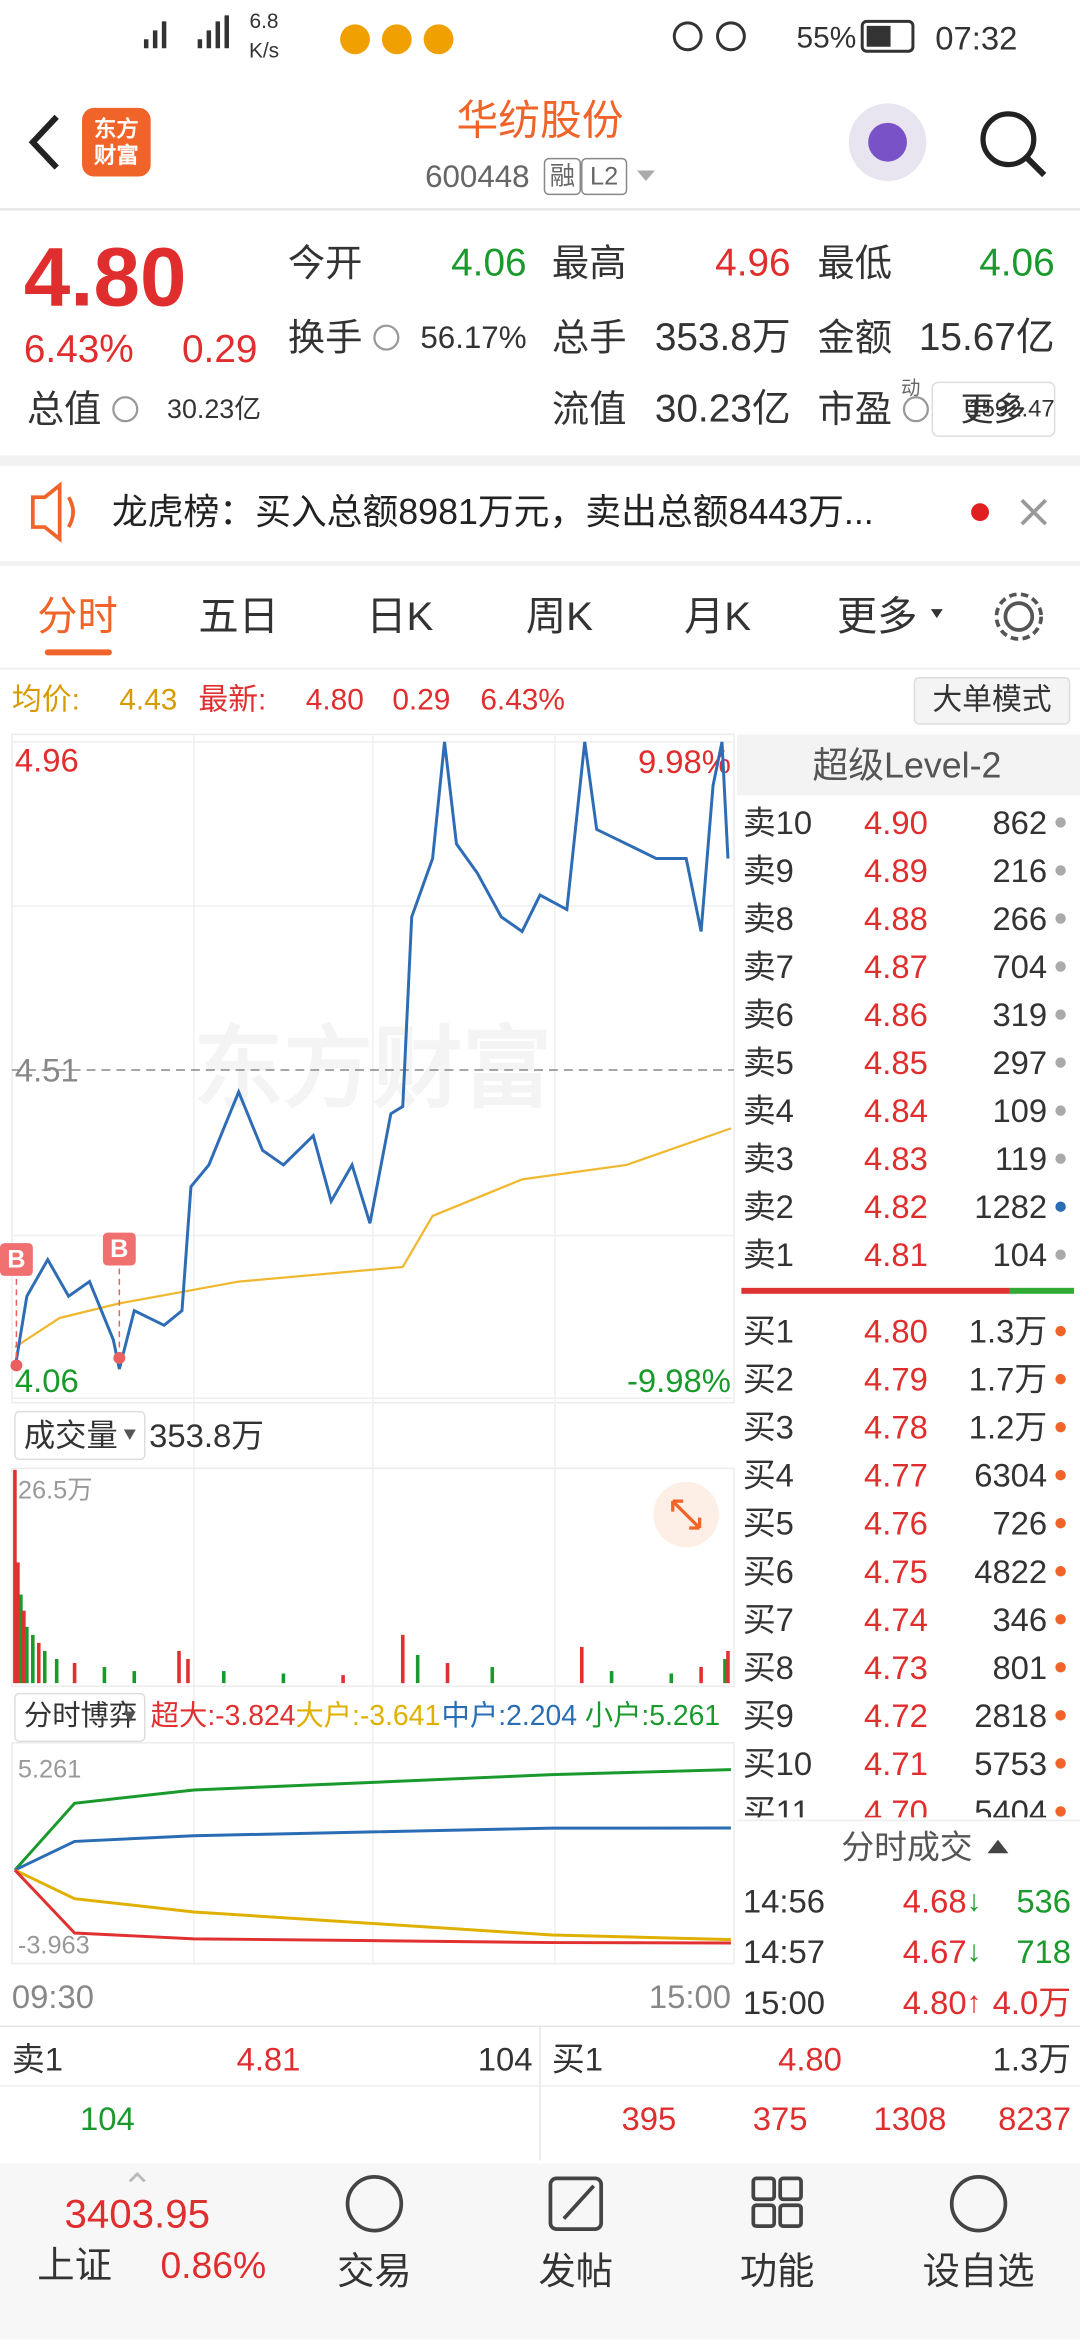  What do you see at coordinates (768, 1014) in the screenshot?
I see `order-level: 卖6` at bounding box center [768, 1014].